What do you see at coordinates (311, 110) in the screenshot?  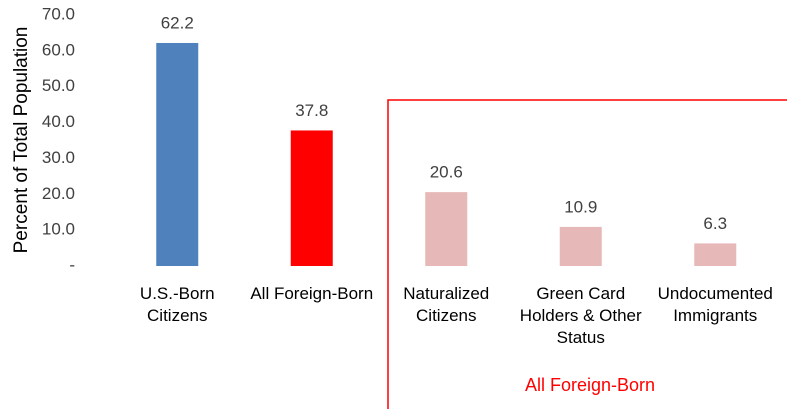 I see `data-label: 37.8` at bounding box center [311, 110].